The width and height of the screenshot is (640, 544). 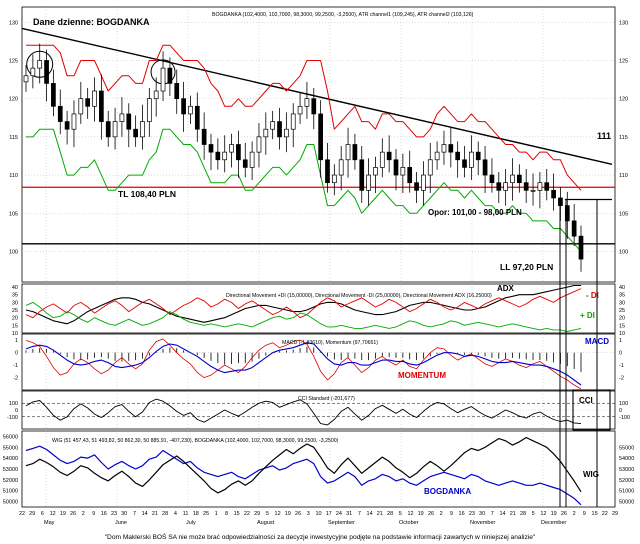 What do you see at coordinates (16, 354) in the screenshot?
I see `macd-y-tick-label: 0` at bounding box center [16, 354].